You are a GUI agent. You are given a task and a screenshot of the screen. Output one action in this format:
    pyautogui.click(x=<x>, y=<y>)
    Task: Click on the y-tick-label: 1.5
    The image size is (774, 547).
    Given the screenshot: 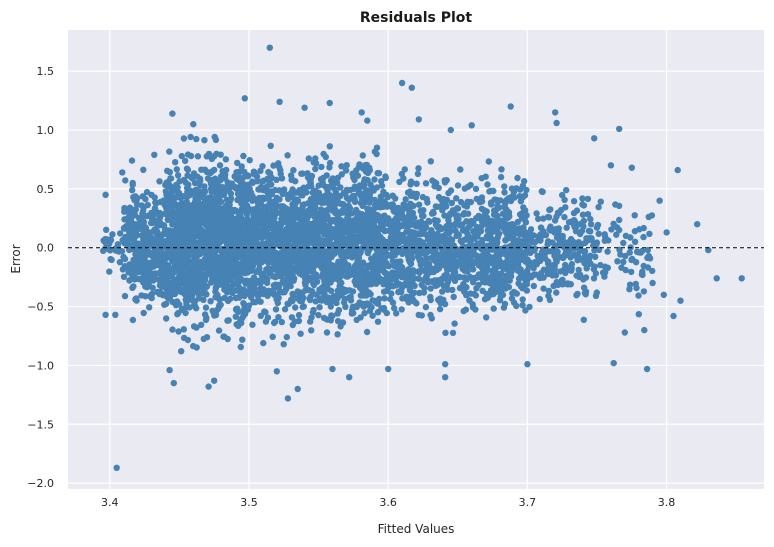 What is the action you would take?
    pyautogui.click(x=46, y=71)
    